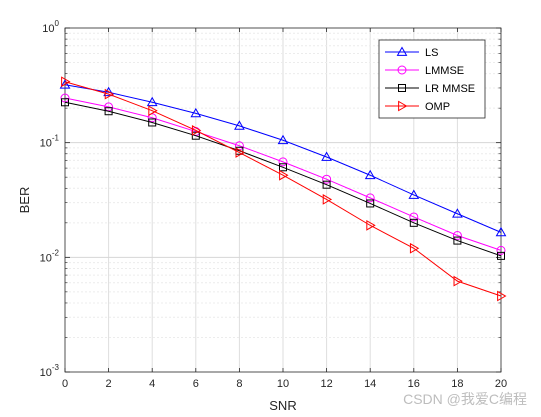 Image resolution: width=541 pixels, height=417 pixels. Describe the element at coordinates (402, 88) in the screenshot. I see `legend-marker-lr-mmse` at that location.